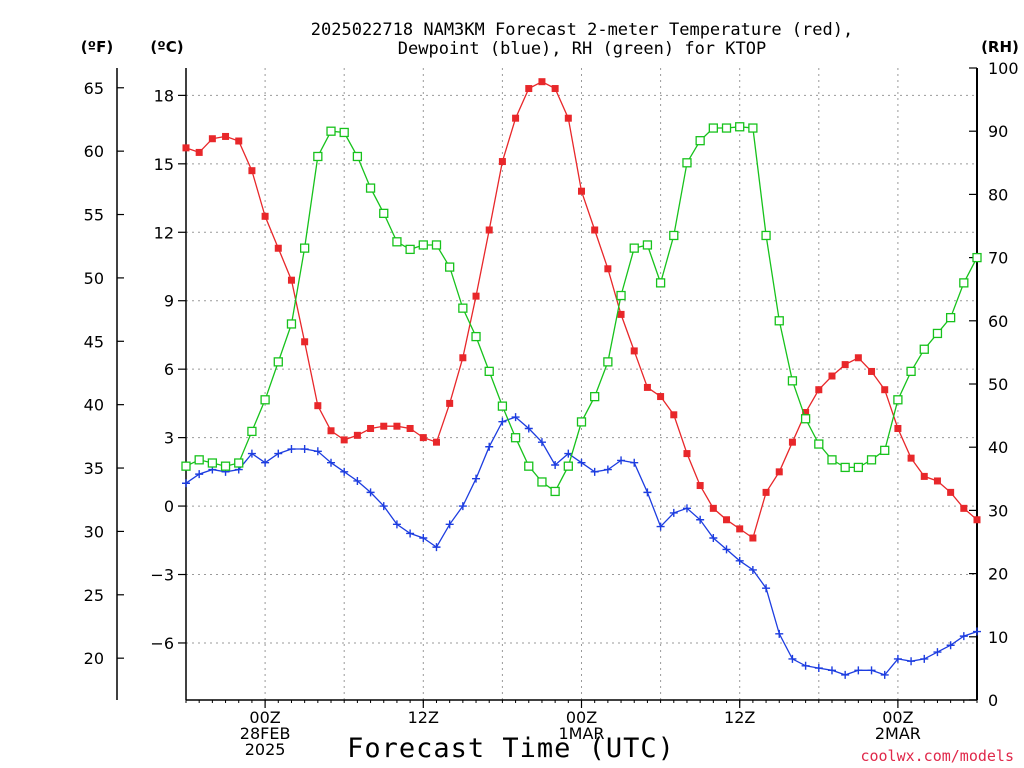  Describe the element at coordinates (169, 438) in the screenshot. I see `tick-label-celsius: 3` at that location.